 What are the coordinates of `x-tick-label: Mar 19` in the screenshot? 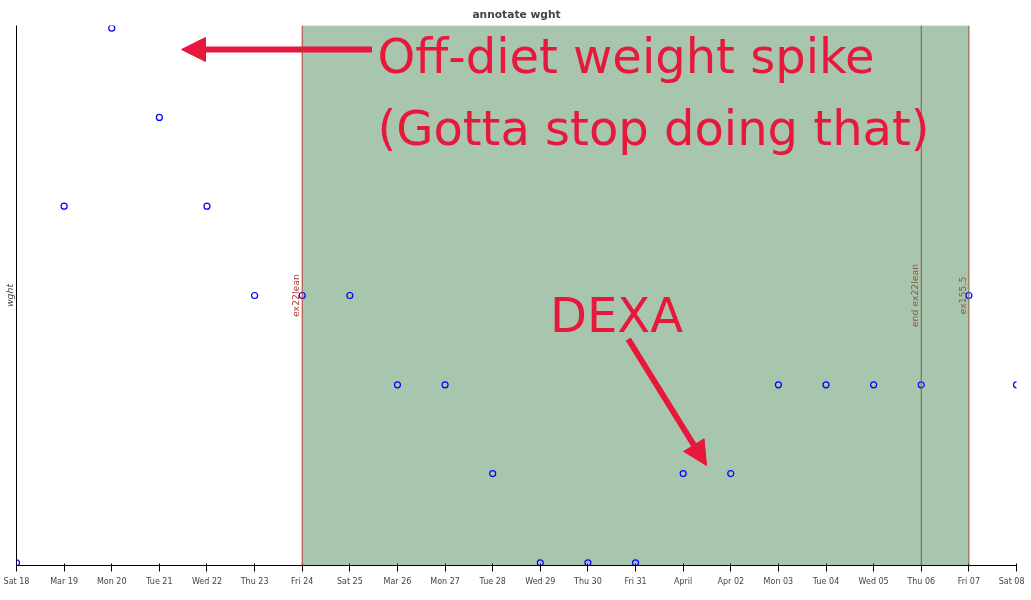 It's located at (64, 581).